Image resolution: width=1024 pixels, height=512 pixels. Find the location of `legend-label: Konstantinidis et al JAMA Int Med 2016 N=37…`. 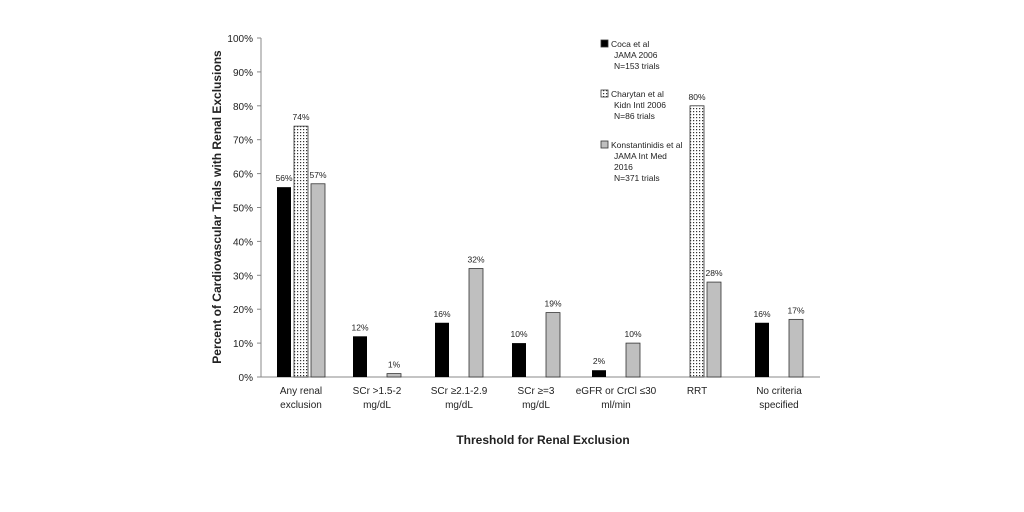

legend-label: Konstantinidis et al JAMA Int Med 2016 N=37… is located at coordinates (646, 161).